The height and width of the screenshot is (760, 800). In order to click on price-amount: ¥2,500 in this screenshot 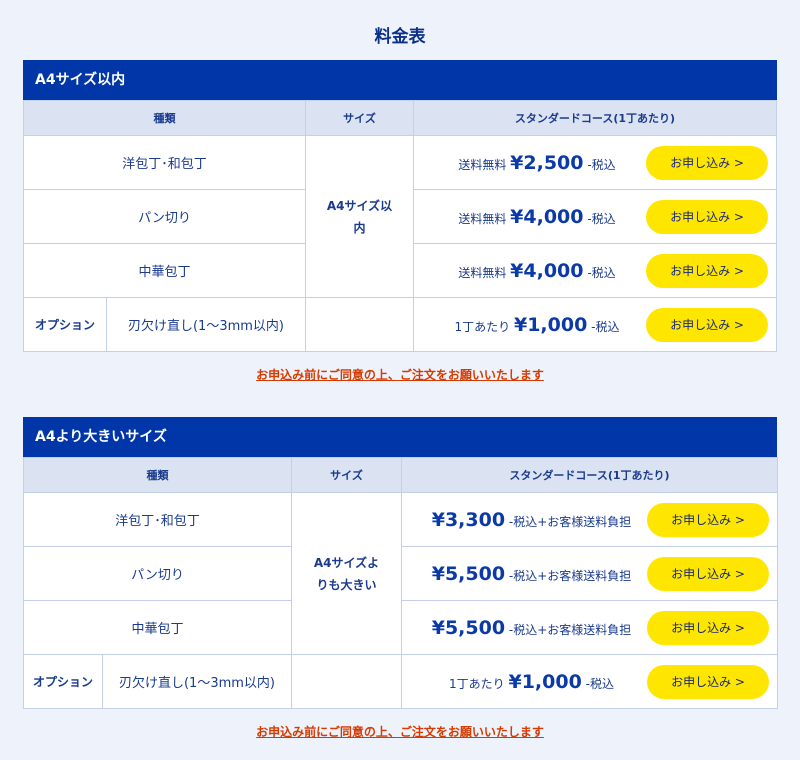, I will do `click(547, 162)`.